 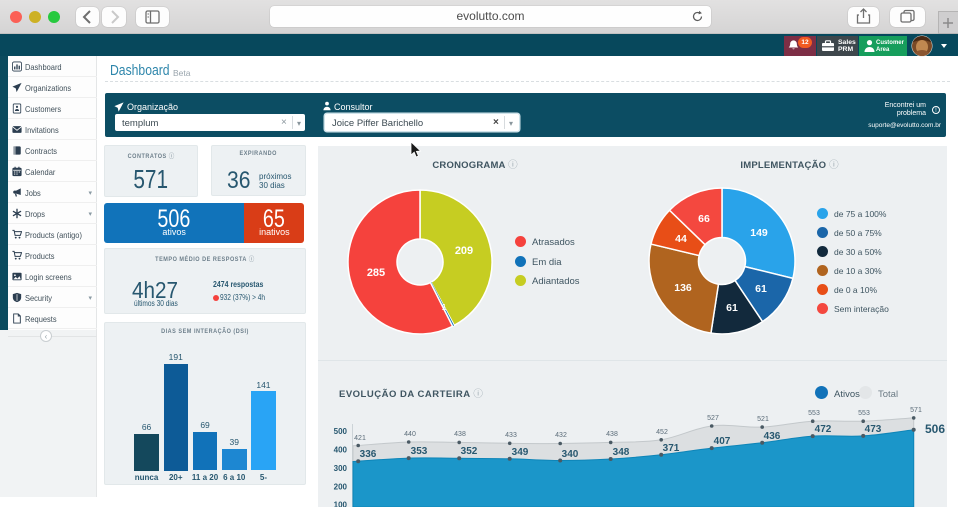 What do you see at coordinates (662, 432) in the screenshot?
I see `svg-text: 452` at bounding box center [662, 432].